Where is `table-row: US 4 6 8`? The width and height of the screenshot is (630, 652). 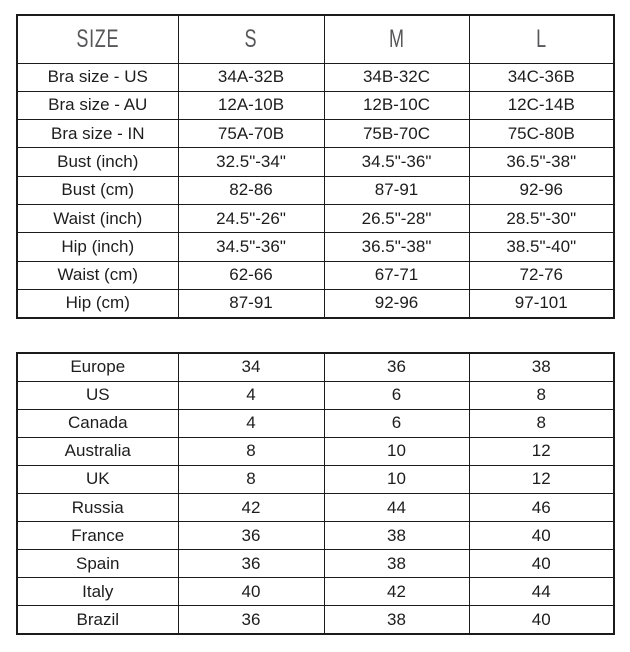 table-row: US 4 6 8 is located at coordinates (315, 395).